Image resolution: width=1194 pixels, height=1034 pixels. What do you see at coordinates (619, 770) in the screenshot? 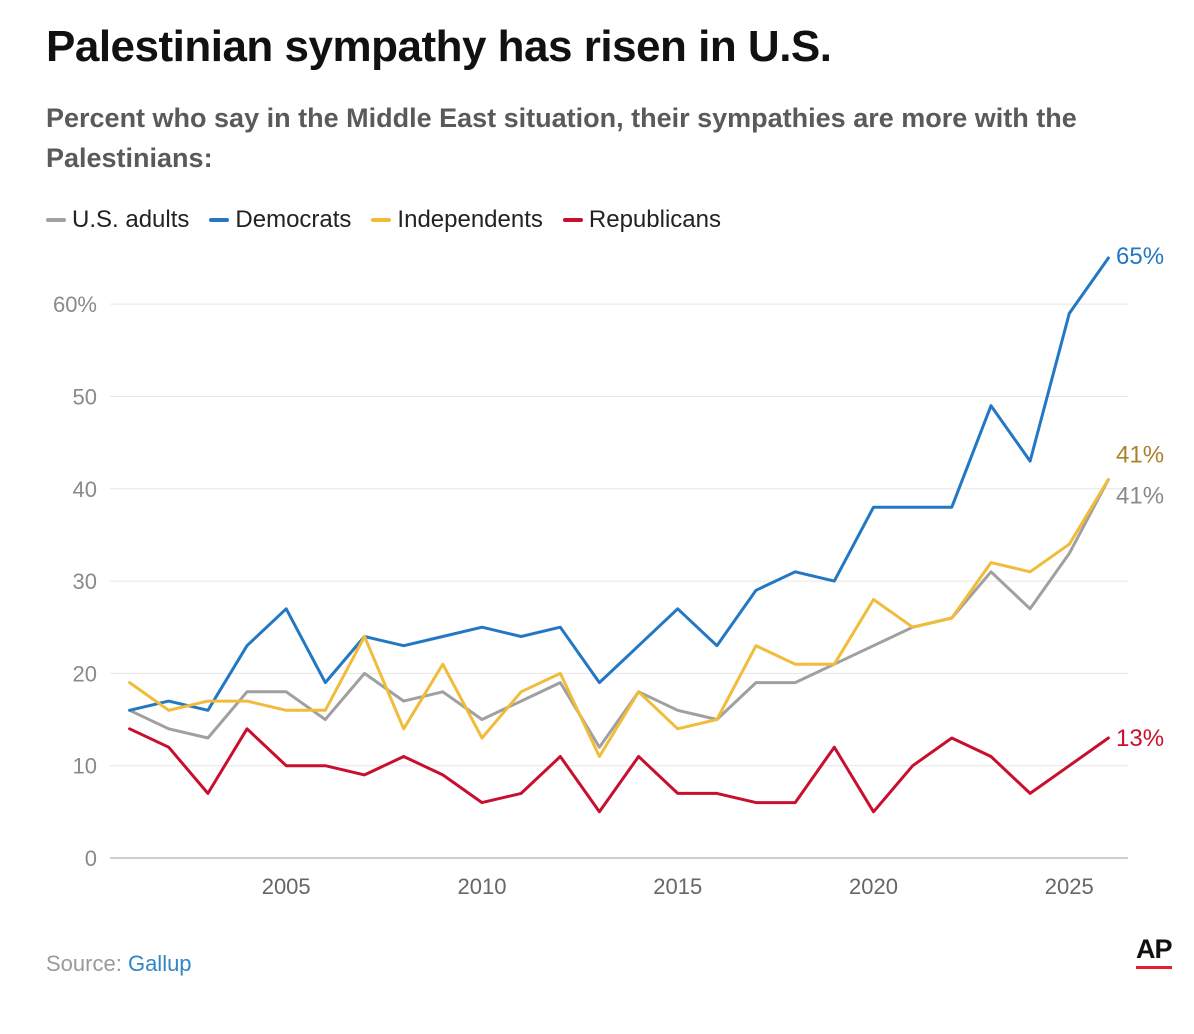
I see `series-line-republicans` at bounding box center [619, 770].